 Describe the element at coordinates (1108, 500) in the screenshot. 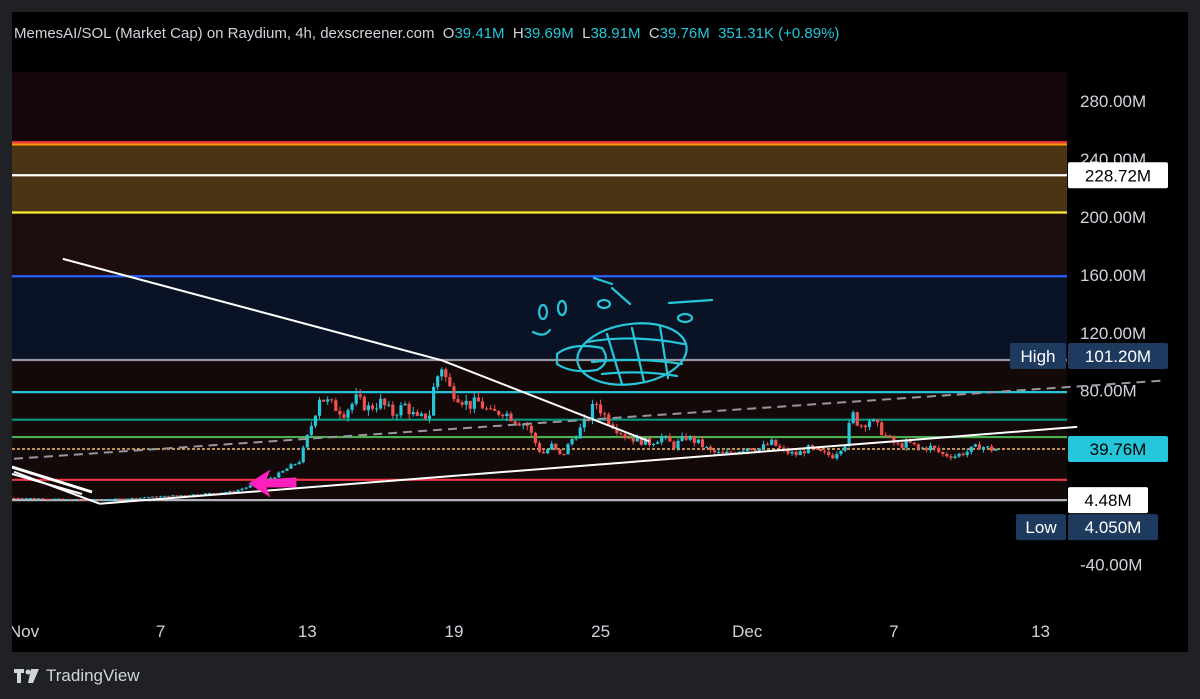

I see `level-price-label-bottom: 4.48M` at that location.